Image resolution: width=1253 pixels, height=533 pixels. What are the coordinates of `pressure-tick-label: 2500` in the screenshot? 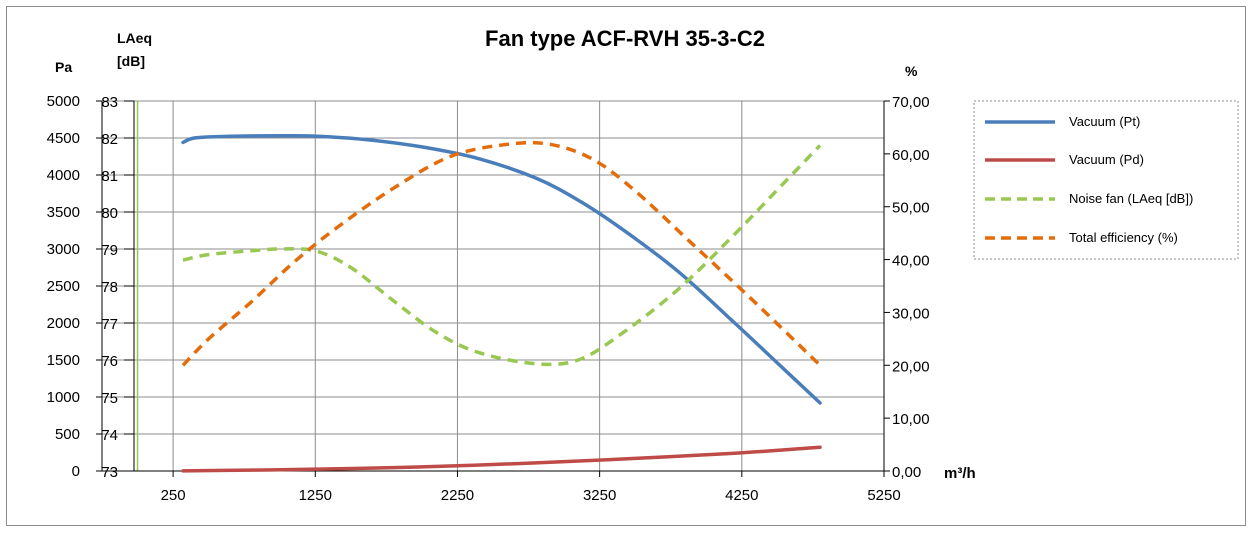 It's located at (63, 286).